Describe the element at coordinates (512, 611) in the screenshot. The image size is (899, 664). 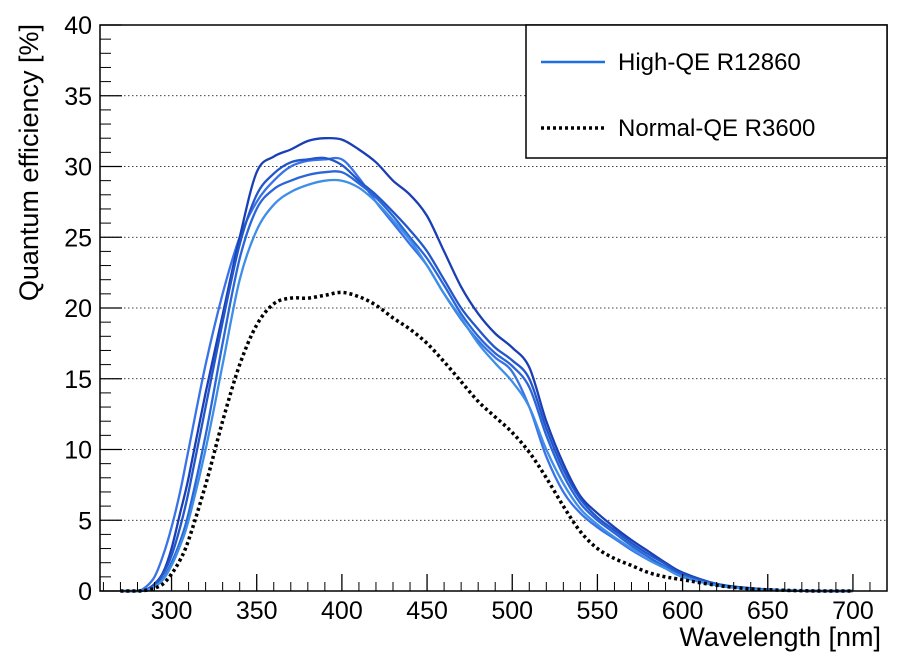
I see `x-tick-label-500: 500` at that location.